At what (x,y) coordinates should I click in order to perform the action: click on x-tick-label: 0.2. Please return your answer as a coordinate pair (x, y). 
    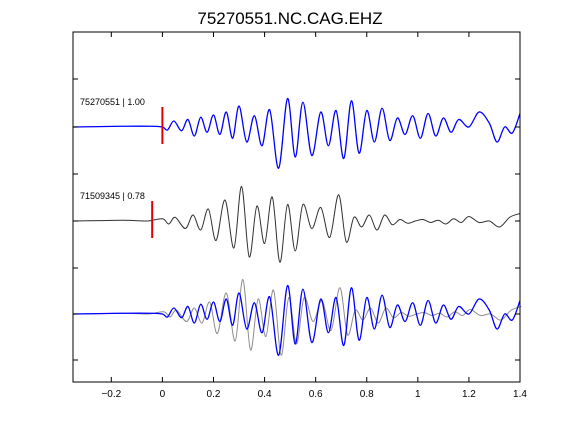
    Looking at the image, I should click on (214, 394).